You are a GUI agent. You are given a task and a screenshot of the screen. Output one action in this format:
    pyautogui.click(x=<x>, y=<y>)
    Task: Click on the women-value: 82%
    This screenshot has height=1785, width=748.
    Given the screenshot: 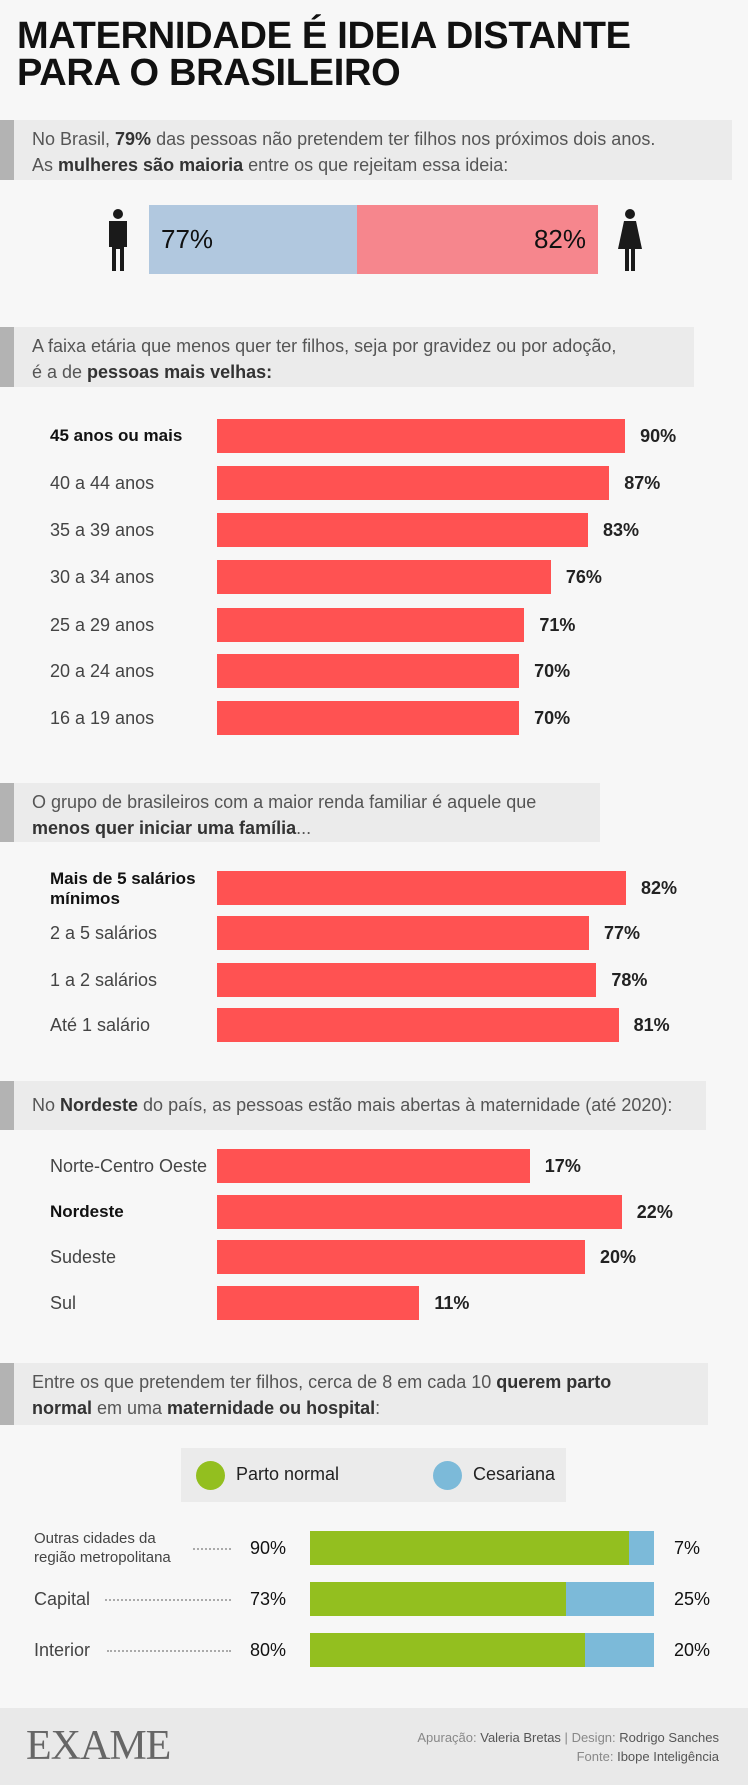 What is the action you would take?
    pyautogui.click(x=559, y=239)
    